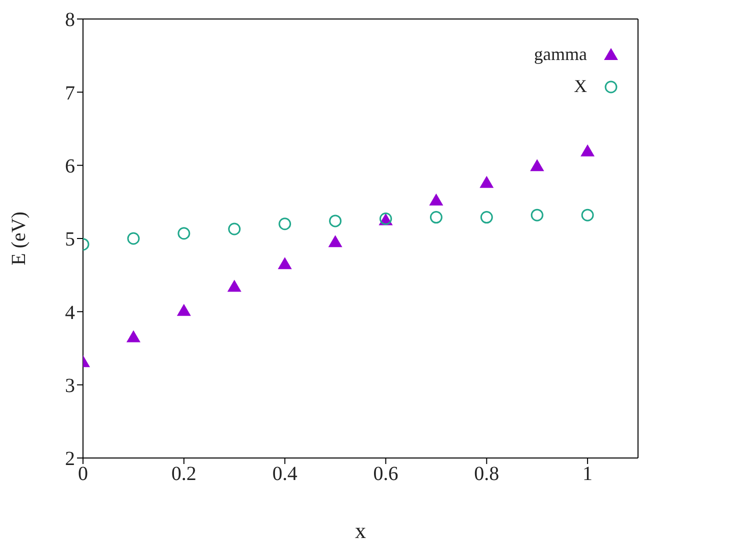  What do you see at coordinates (183, 474) in the screenshot?
I see `x-tick-label: 0.2` at bounding box center [183, 474].